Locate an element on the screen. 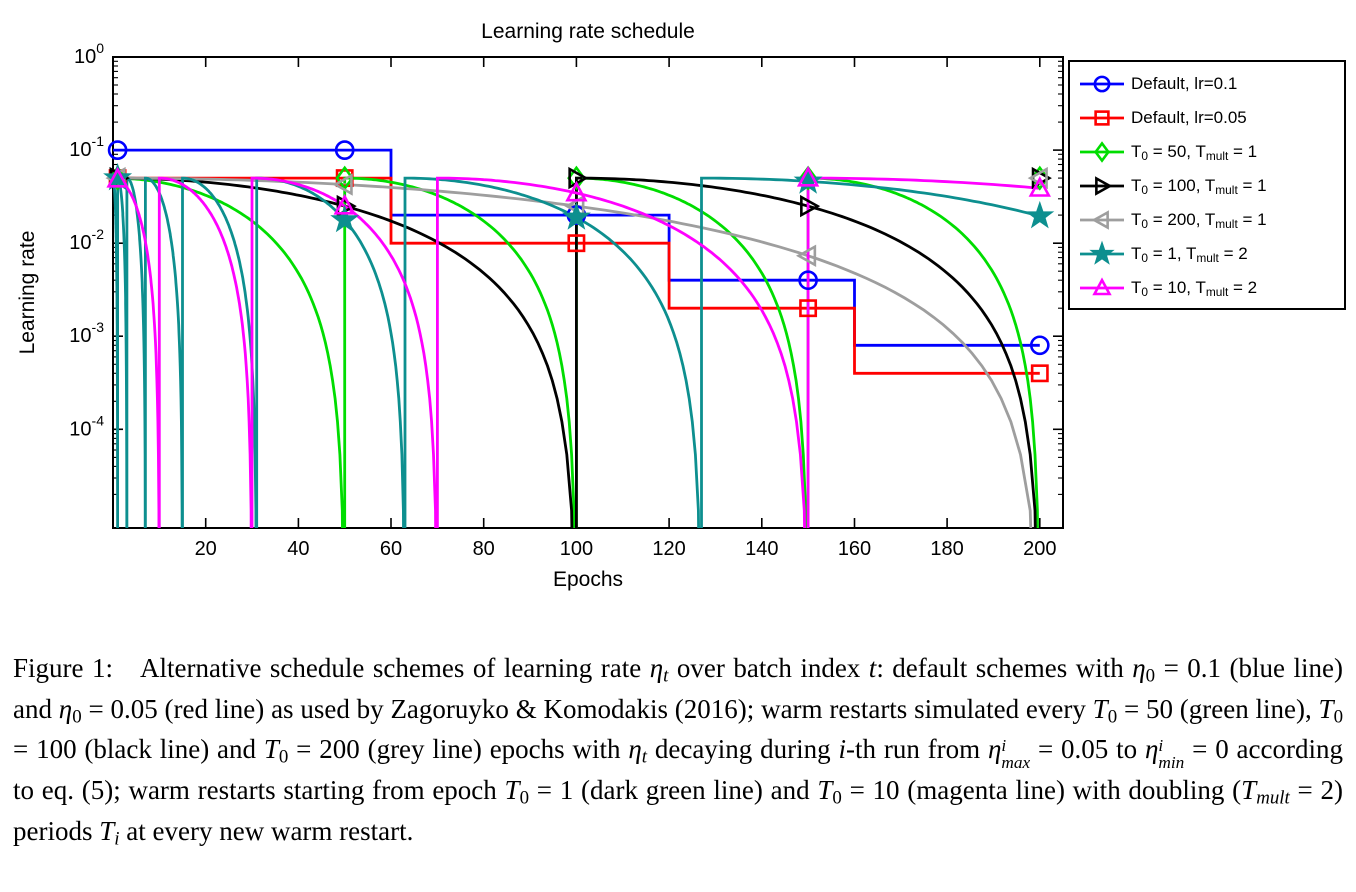  legend-item-default-lr-0-1: Default, lr=0.1 is located at coordinates (1210, 84).